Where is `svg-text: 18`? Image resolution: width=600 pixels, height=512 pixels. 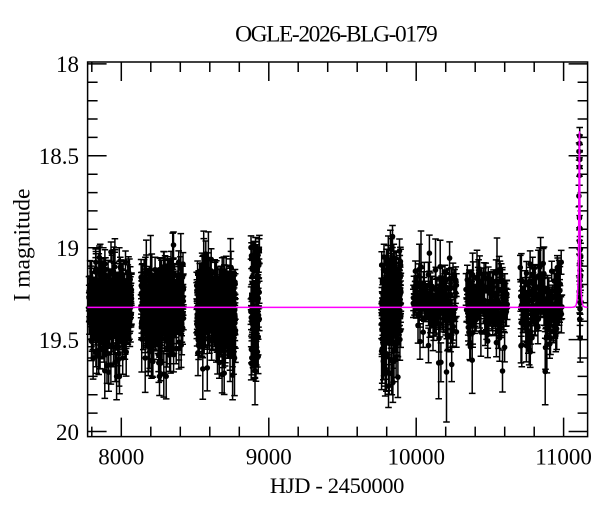 svg-text: 18 is located at coordinates (67, 64).